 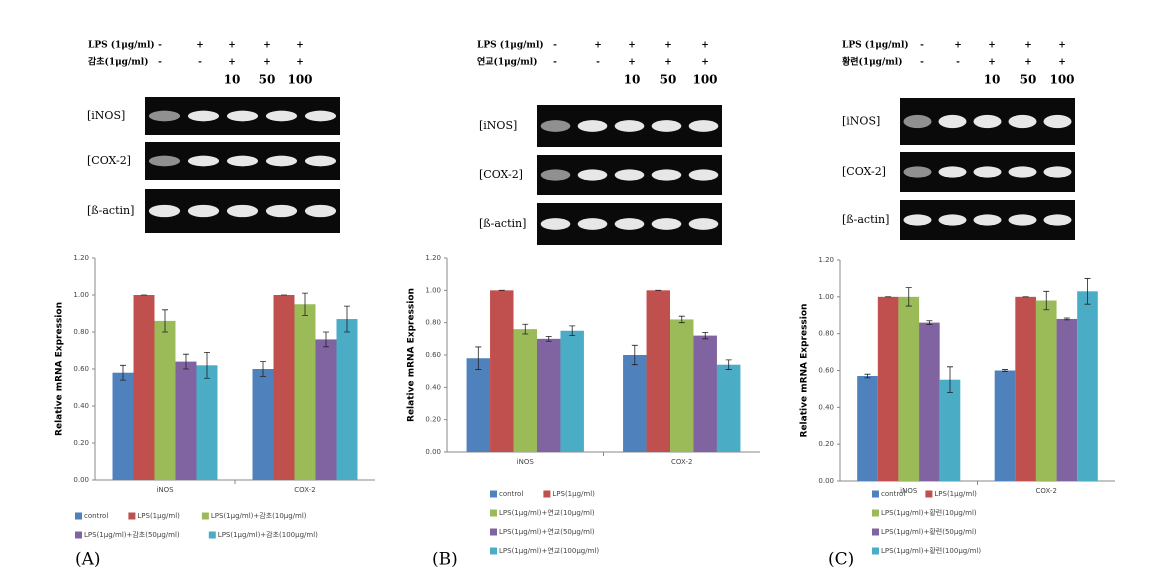 I want to click on panel-label: (C), so click(x=841, y=560).